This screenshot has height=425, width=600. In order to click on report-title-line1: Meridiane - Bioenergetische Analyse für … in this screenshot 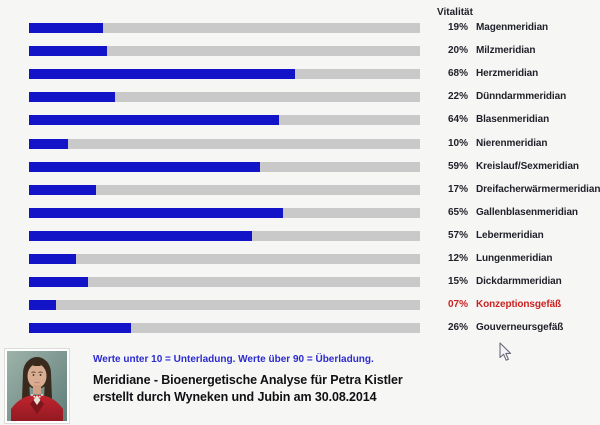, I will do `click(248, 380)`.